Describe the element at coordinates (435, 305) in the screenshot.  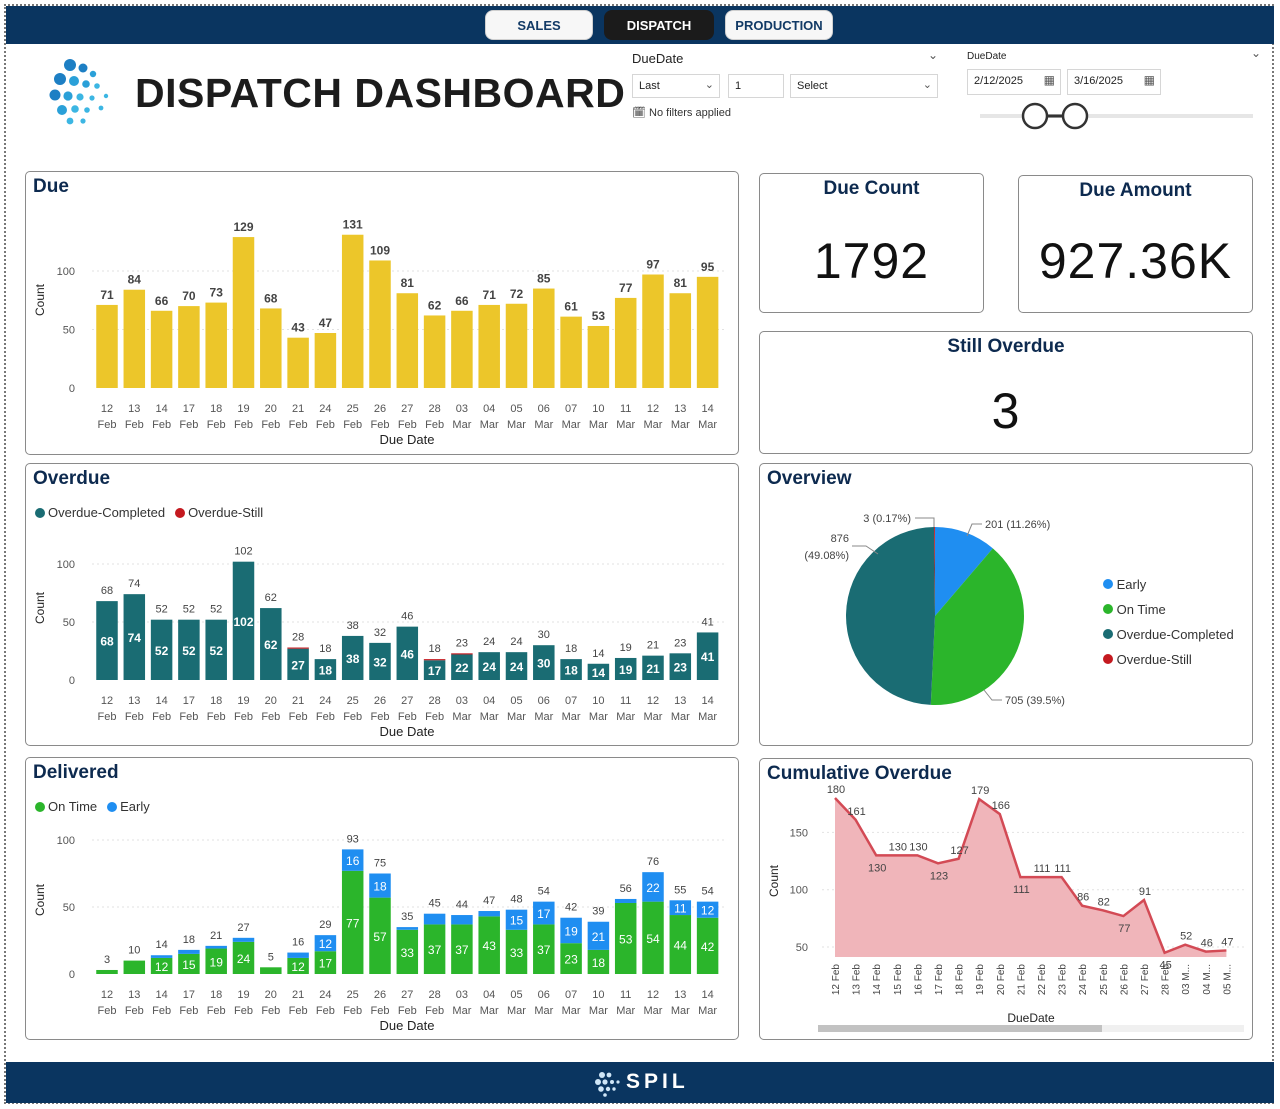
I see `data-label: 62` at that location.